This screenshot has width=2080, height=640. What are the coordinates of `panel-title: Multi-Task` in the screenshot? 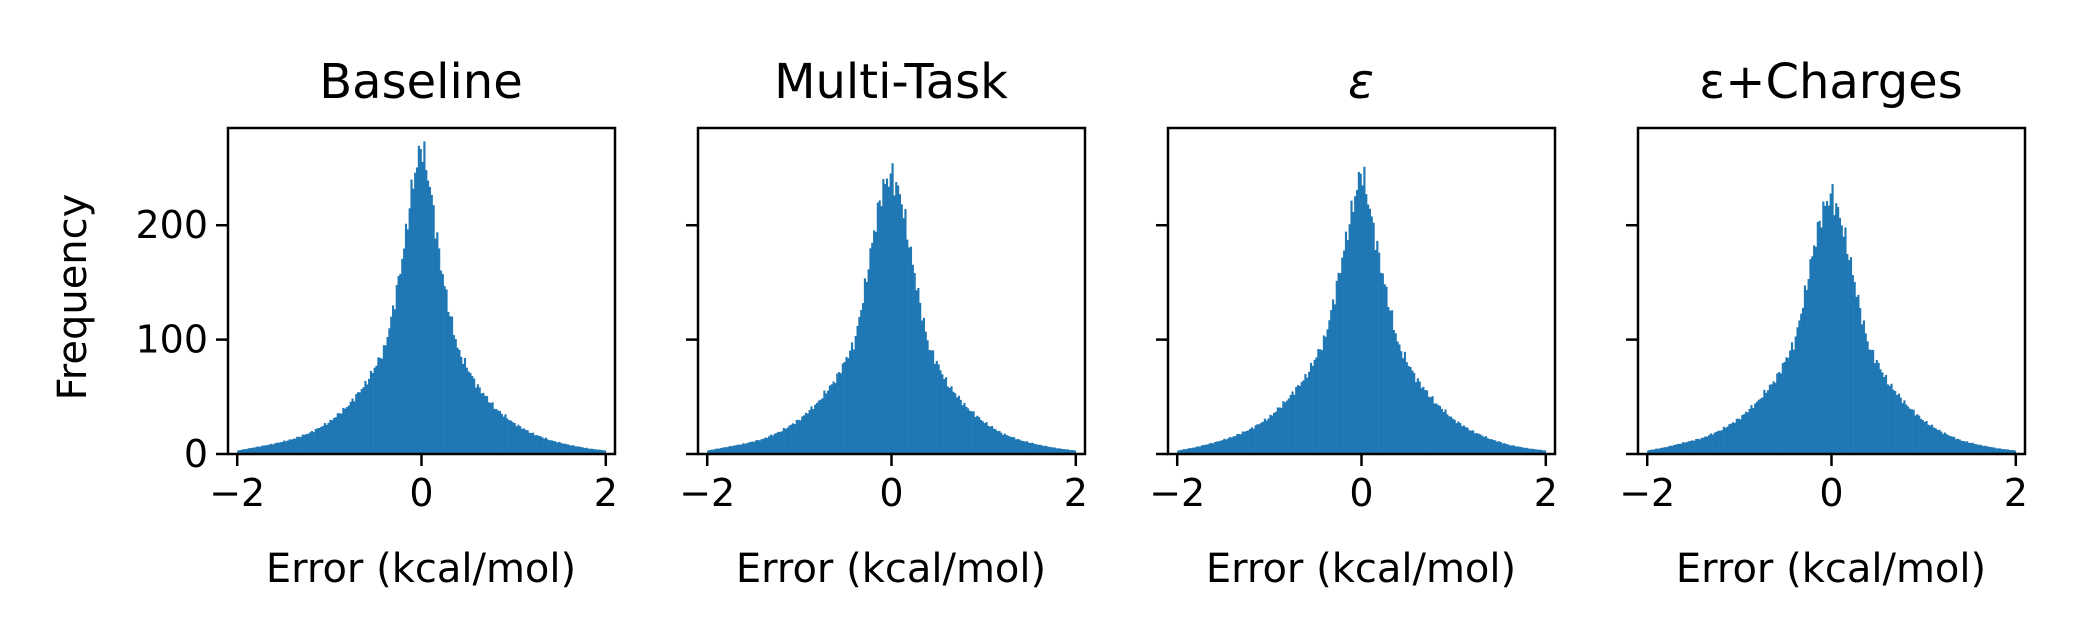 It's located at (891, 82).